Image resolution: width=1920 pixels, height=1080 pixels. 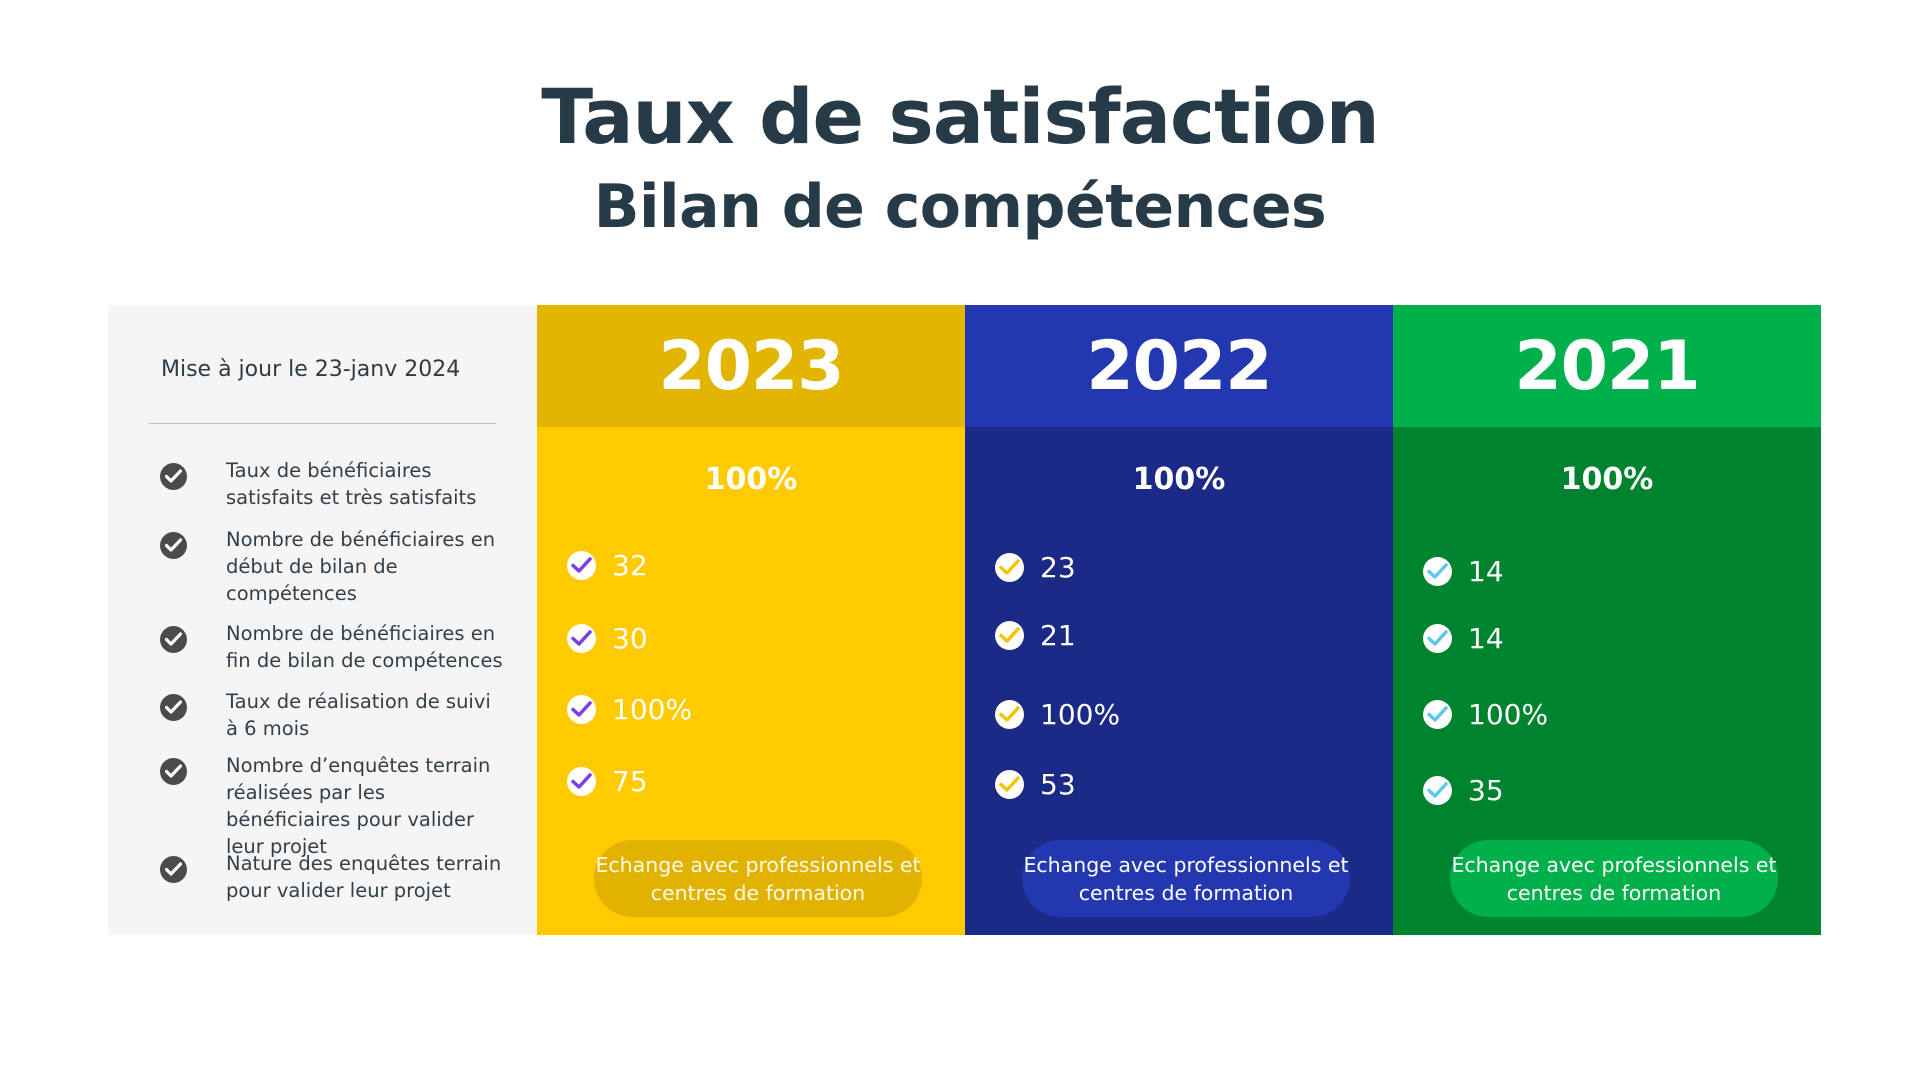 I want to click on value-row: 75, so click(x=607, y=781).